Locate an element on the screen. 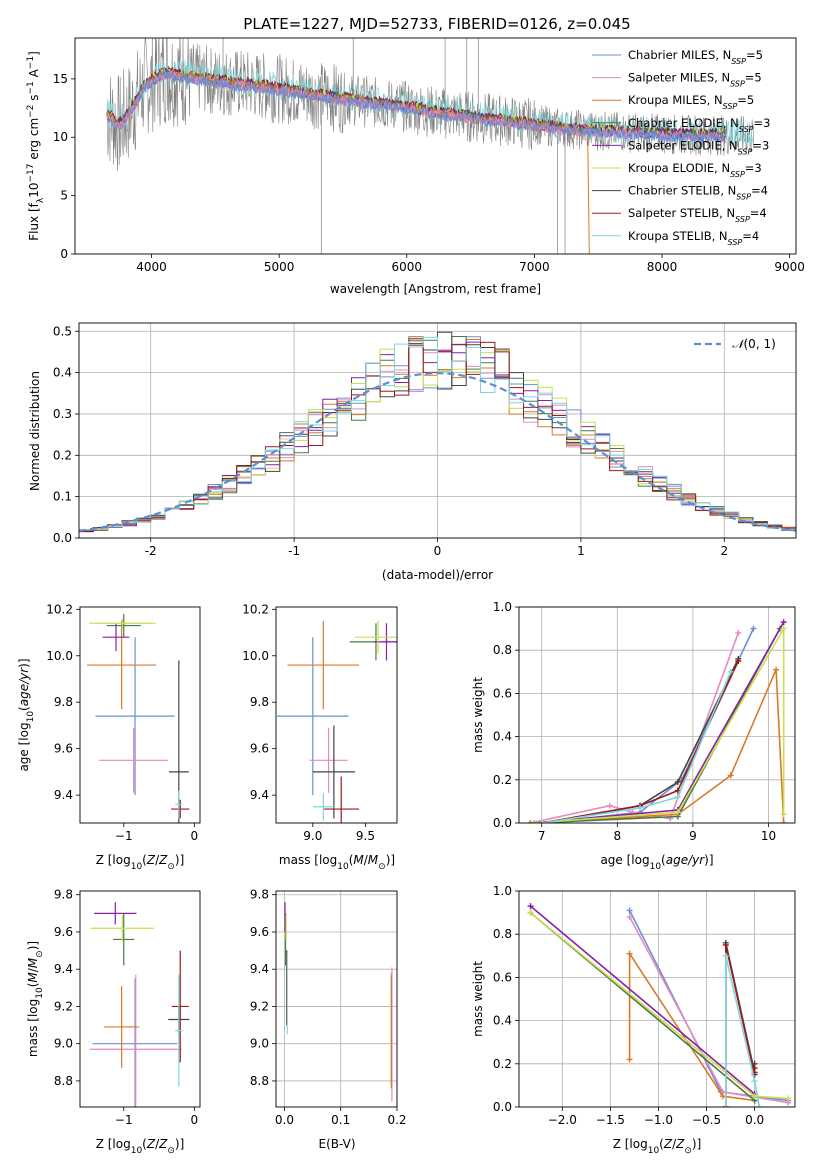  spectrum-marks is located at coordinates (430, 146).